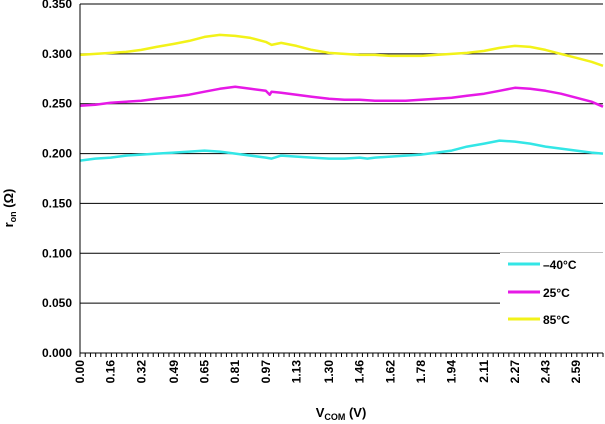 This screenshot has height=424, width=605. Describe the element at coordinates (320, 412) in the screenshot. I see `x-axis-title-main: V` at that location.